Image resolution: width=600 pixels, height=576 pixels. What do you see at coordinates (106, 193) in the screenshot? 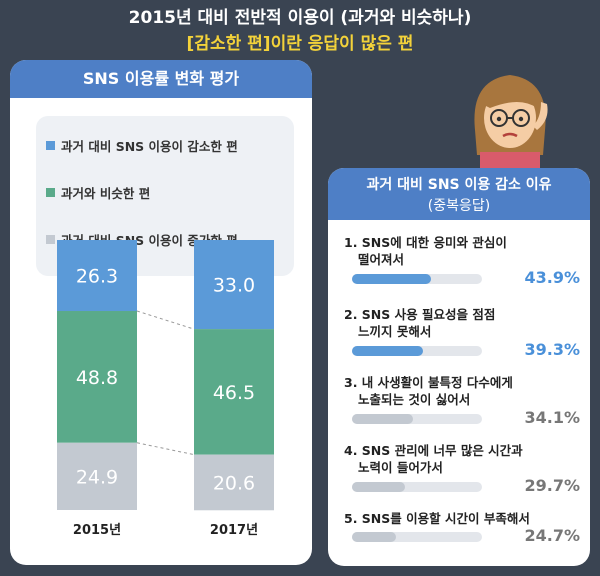
I see `legend-label-similar: 과거와 비슷한 편` at bounding box center [106, 193].